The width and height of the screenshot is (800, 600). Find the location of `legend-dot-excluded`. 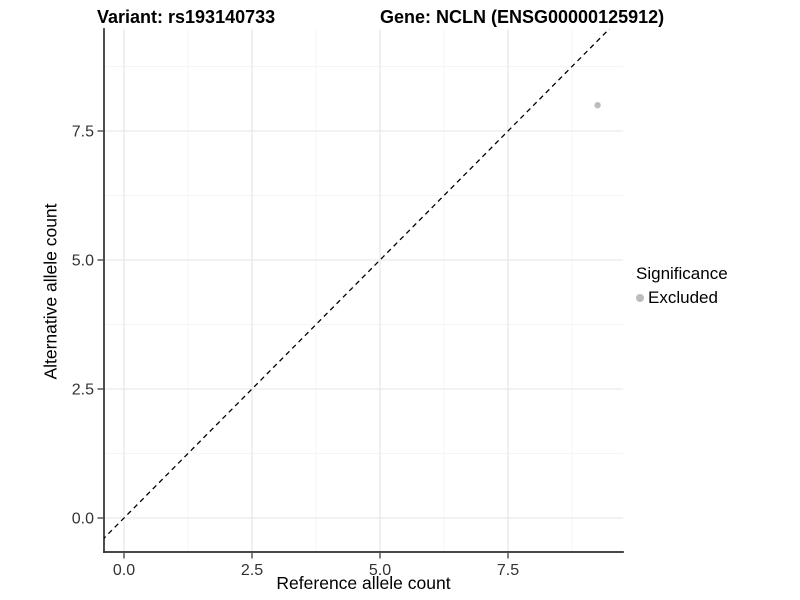

legend-dot-excluded is located at coordinates (640, 298).